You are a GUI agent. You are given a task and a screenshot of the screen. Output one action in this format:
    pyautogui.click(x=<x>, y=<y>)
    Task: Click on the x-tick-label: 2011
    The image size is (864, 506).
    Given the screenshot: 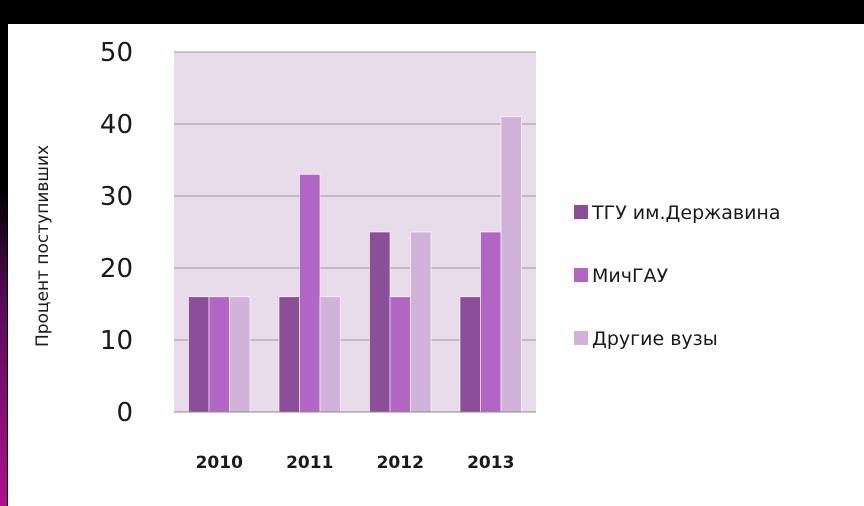 What is the action you would take?
    pyautogui.click(x=309, y=463)
    